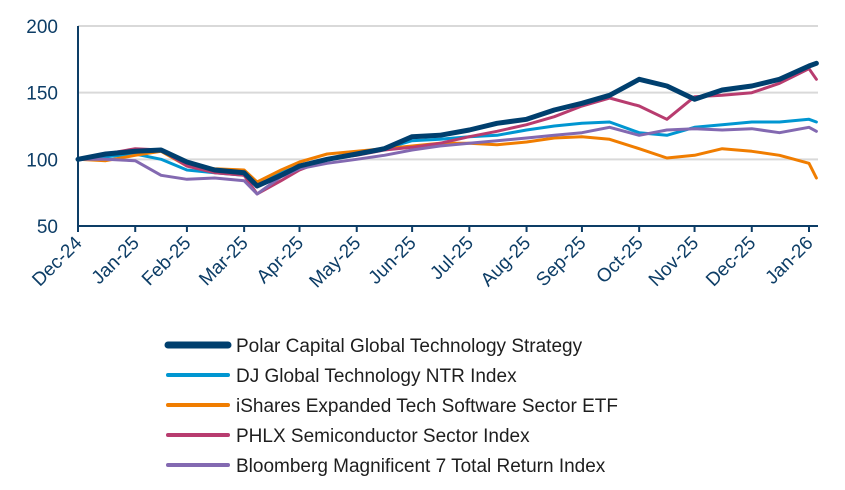 The width and height of the screenshot is (845, 490). What do you see at coordinates (47, 227) in the screenshot?
I see `y-tick-label: 50` at bounding box center [47, 227].